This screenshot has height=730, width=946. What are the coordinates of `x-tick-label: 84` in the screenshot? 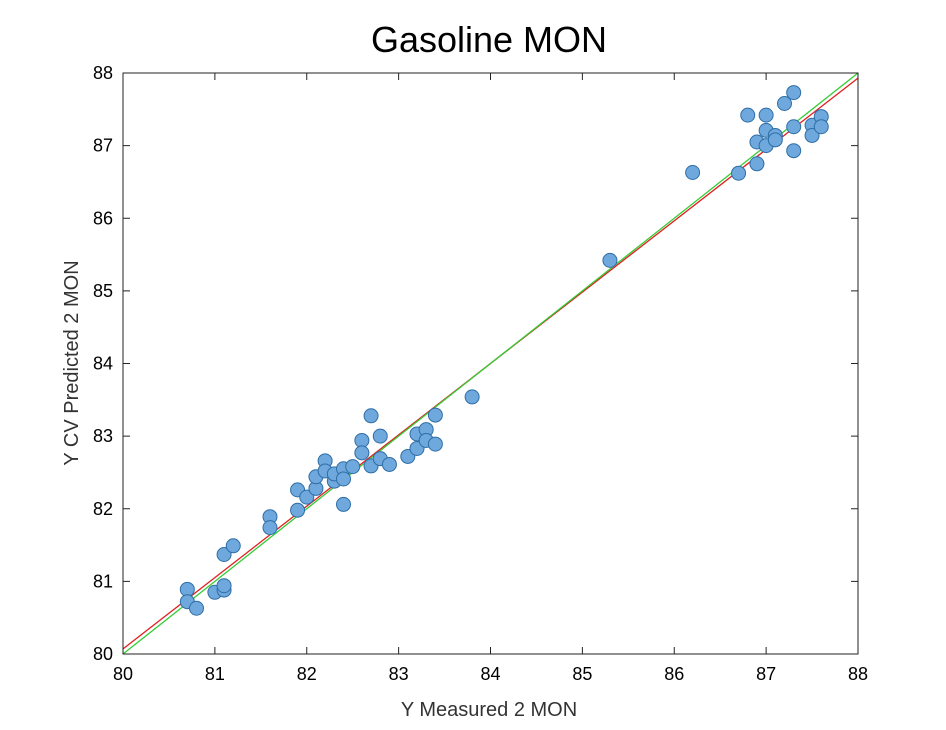 It's located at (490, 674).